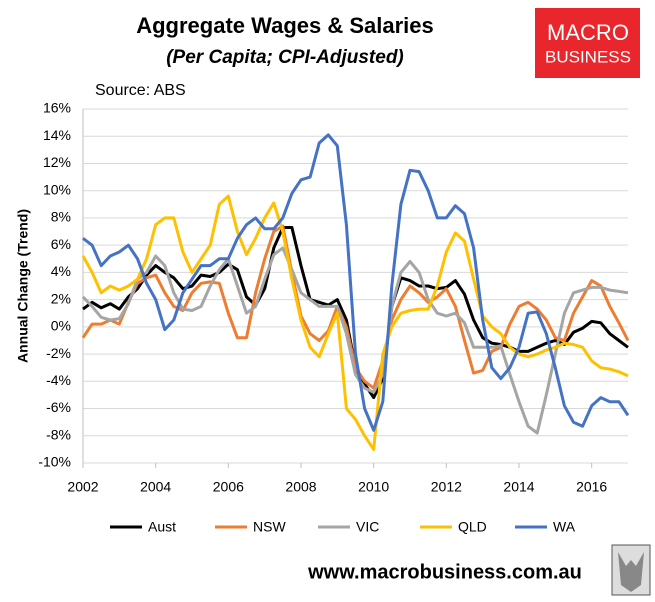 This screenshot has height=602, width=655. Describe the element at coordinates (631, 572) in the screenshot. I see `wolf-icon` at that location.